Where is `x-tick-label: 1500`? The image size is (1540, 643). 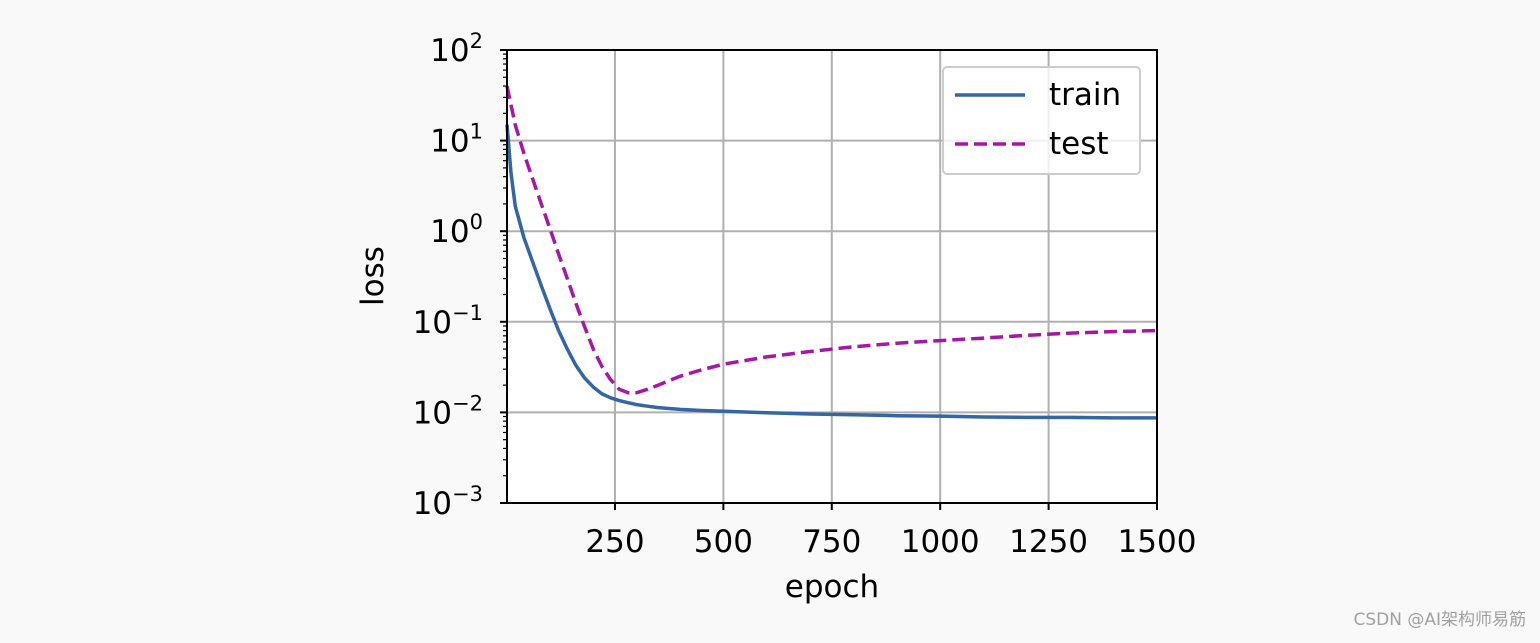
x-tick-label: 1500 is located at coordinates (1157, 542).